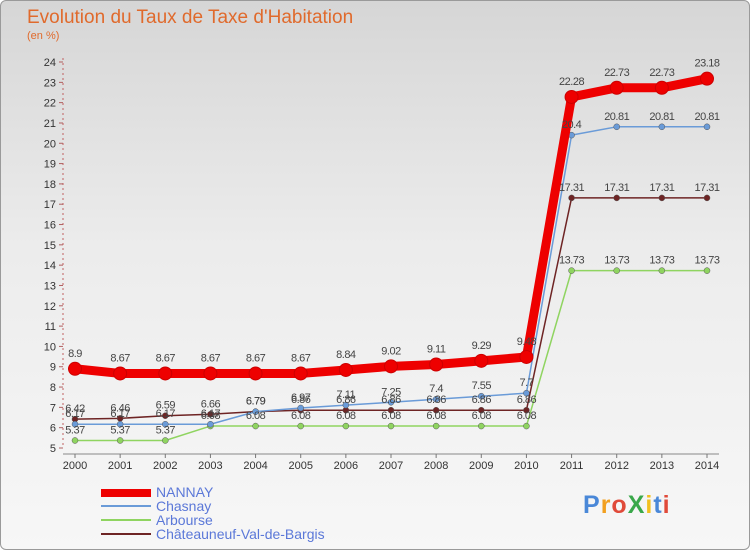 This screenshot has width=750, height=550. Describe the element at coordinates (627, 505) in the screenshot. I see `proxiti-logo: ProXiti` at that location.